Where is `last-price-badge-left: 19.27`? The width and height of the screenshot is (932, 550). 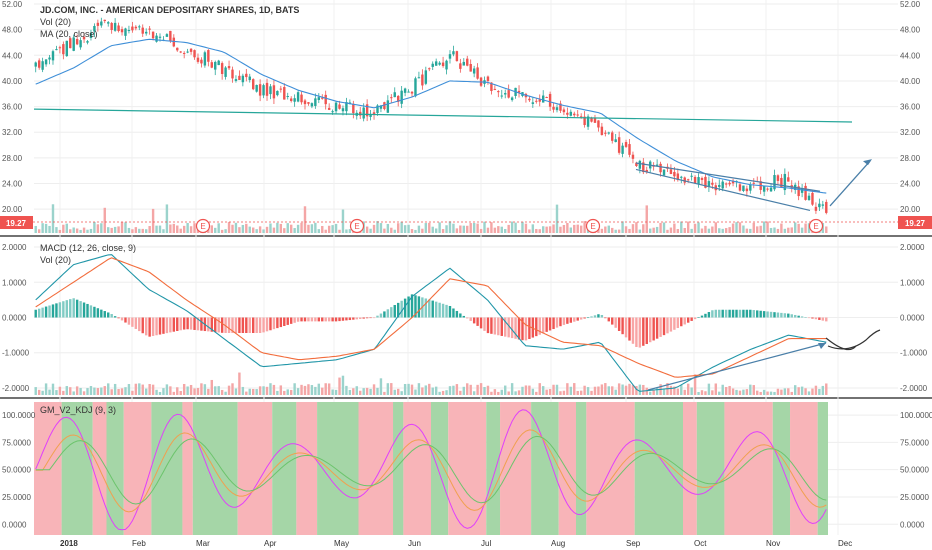 last-price-badge-left: 19.27 is located at coordinates (16, 222).